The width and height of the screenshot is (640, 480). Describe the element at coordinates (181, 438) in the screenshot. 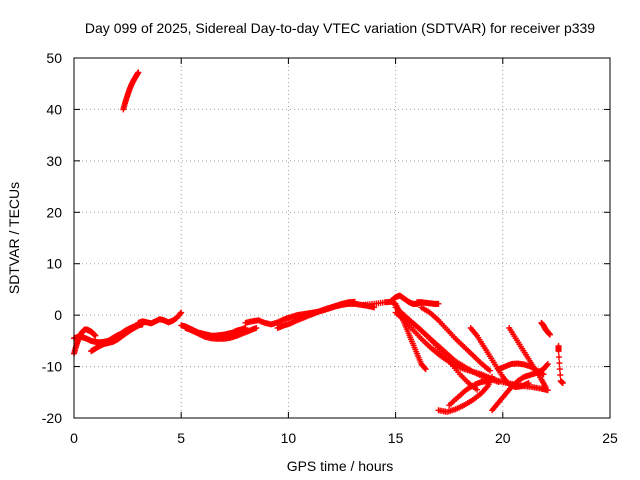

I see `x-tick-label: 5` at that location.